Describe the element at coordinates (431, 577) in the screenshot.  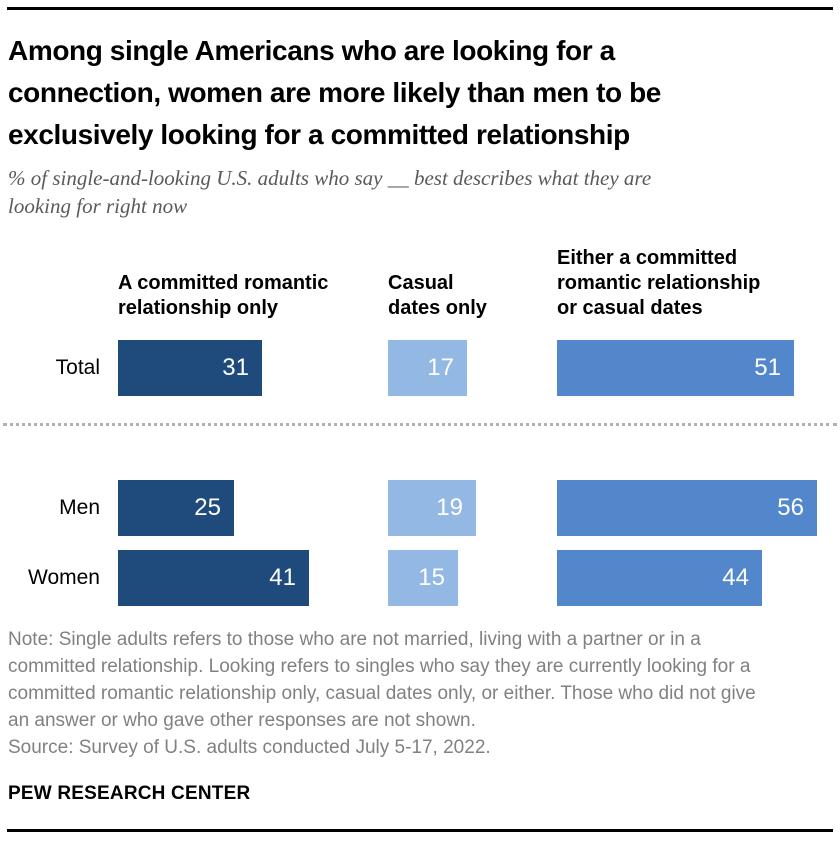
I see `bar-value-label: 15` at that location.